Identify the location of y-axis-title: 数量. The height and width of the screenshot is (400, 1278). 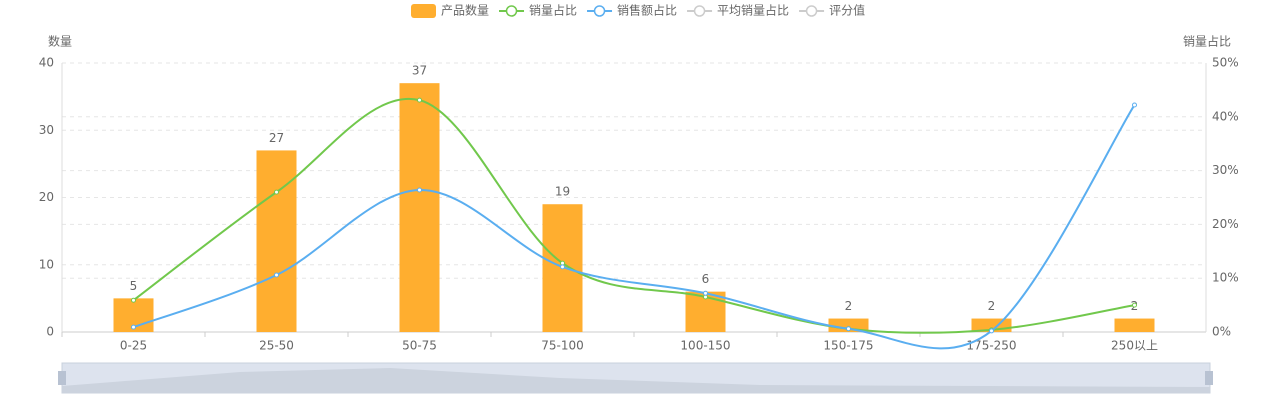
(60, 41).